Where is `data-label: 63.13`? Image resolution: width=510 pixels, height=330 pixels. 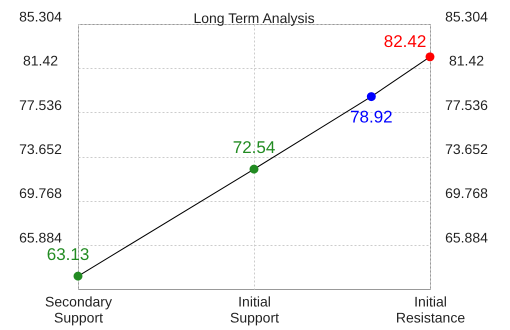
data-label: 63.13 is located at coordinates (68, 254).